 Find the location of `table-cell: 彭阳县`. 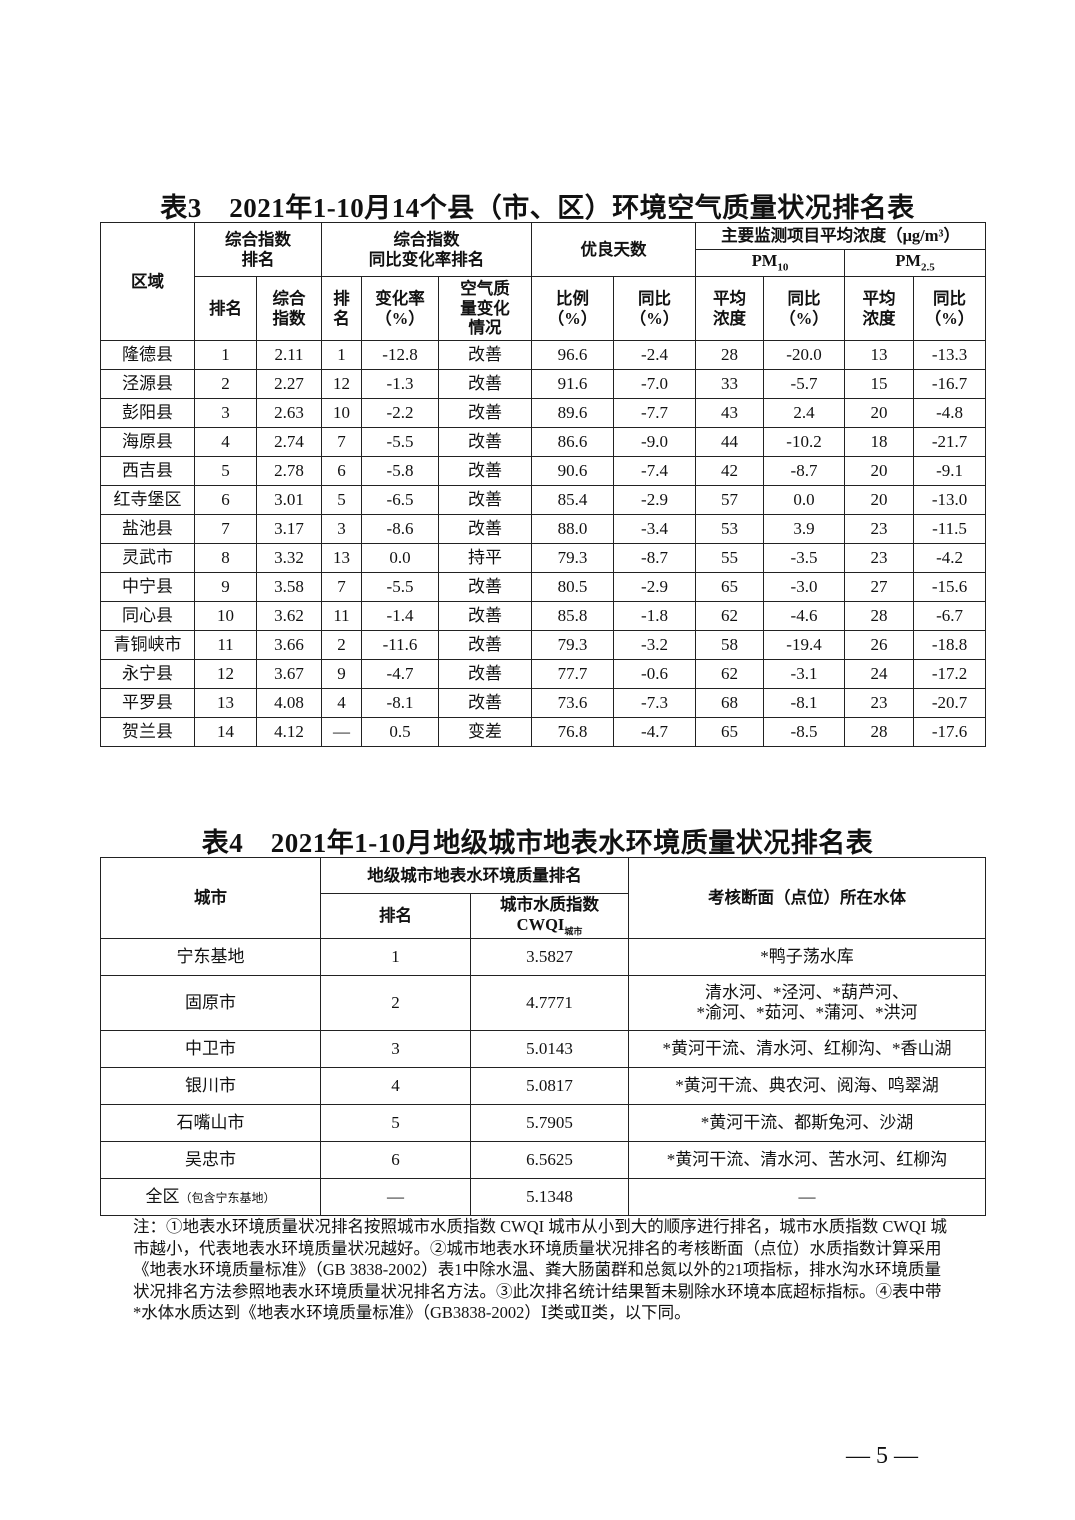

table-cell: 彭阳县 is located at coordinates (147, 413).